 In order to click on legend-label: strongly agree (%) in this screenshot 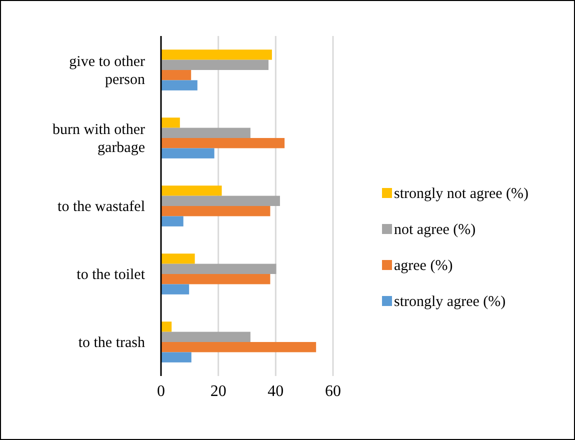, I will do `click(450, 302)`.